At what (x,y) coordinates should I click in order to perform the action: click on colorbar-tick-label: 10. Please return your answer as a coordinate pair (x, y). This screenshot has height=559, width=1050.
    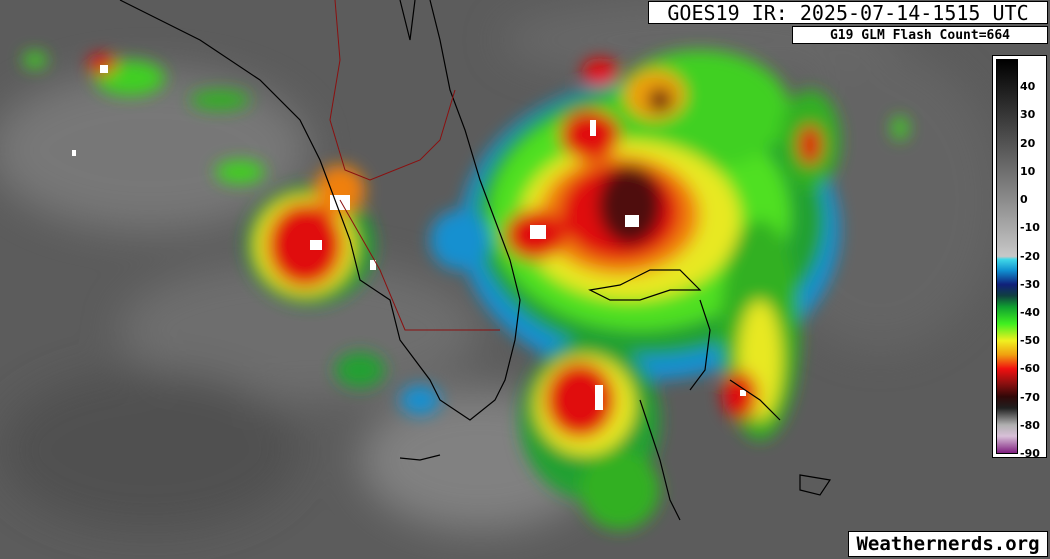
    Looking at the image, I should click on (1028, 171).